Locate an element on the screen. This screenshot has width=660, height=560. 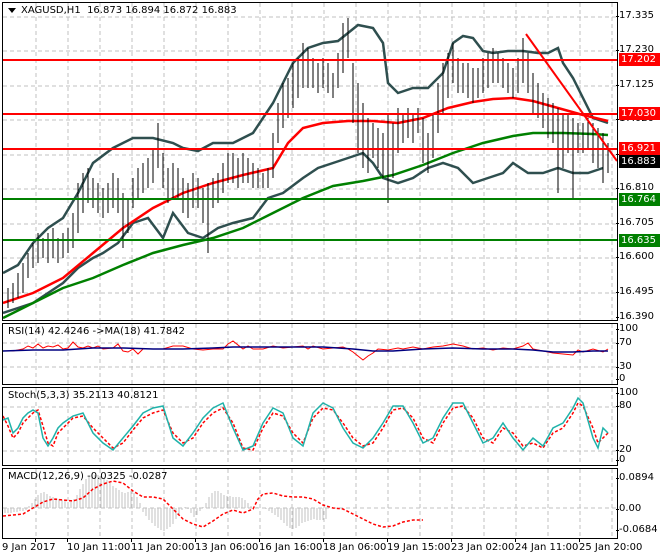
macd-signal-line is located at coordinates (213, 504).